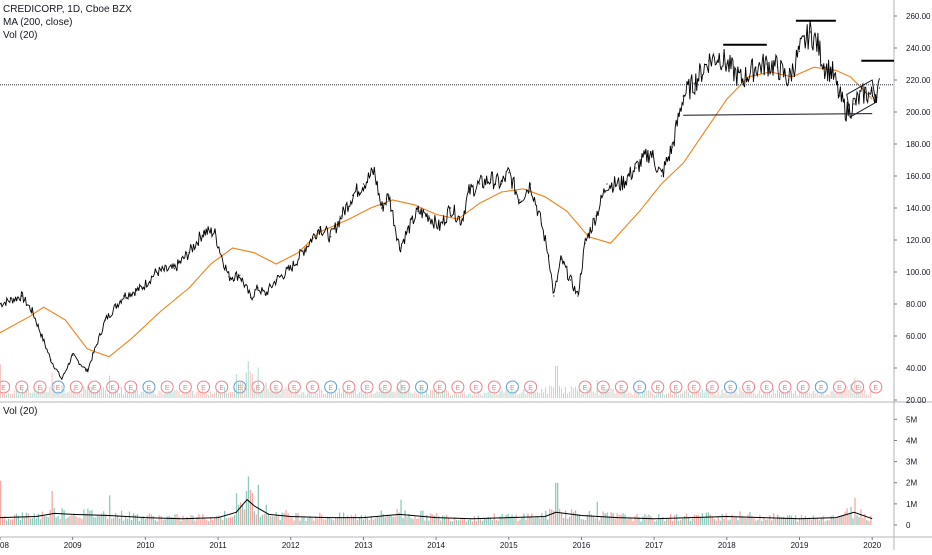 Image resolution: width=932 pixels, height=555 pixels. I want to click on volume-ma-line, so click(436, 509).